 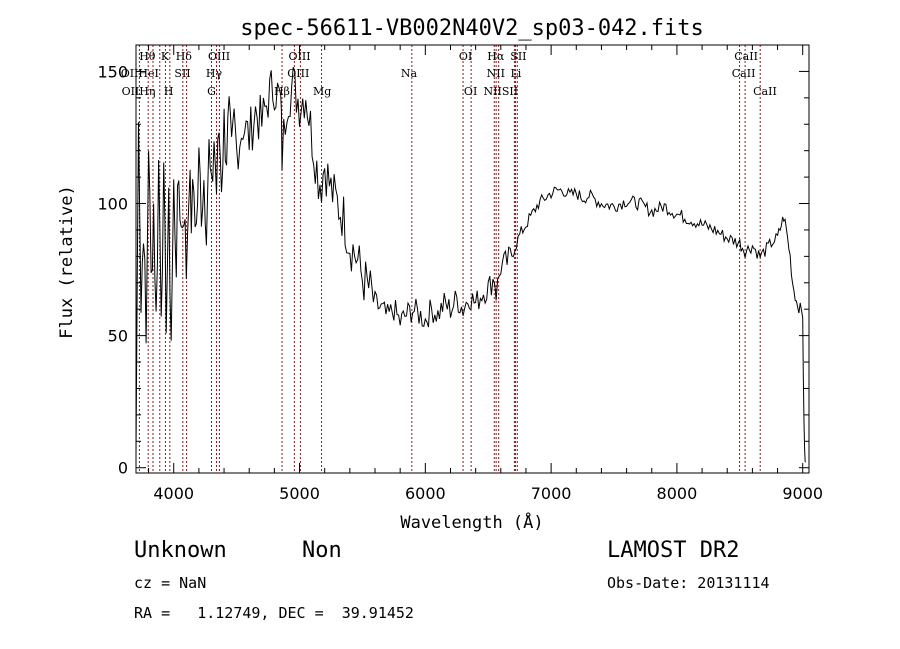 I want to click on line-label: Hβ, so click(x=282, y=91).